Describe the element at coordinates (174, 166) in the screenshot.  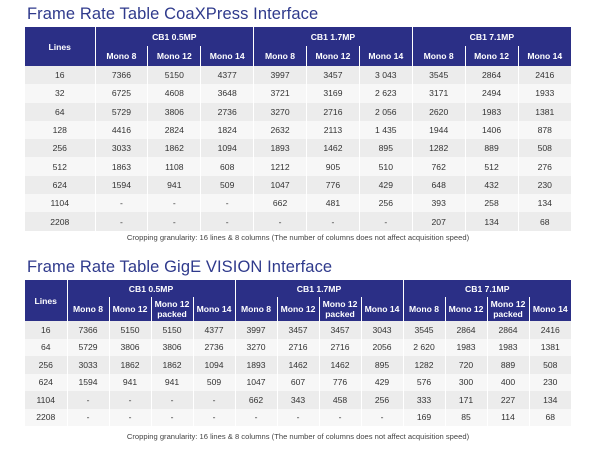
I see `frame-rate-cell: 1108` at that location.